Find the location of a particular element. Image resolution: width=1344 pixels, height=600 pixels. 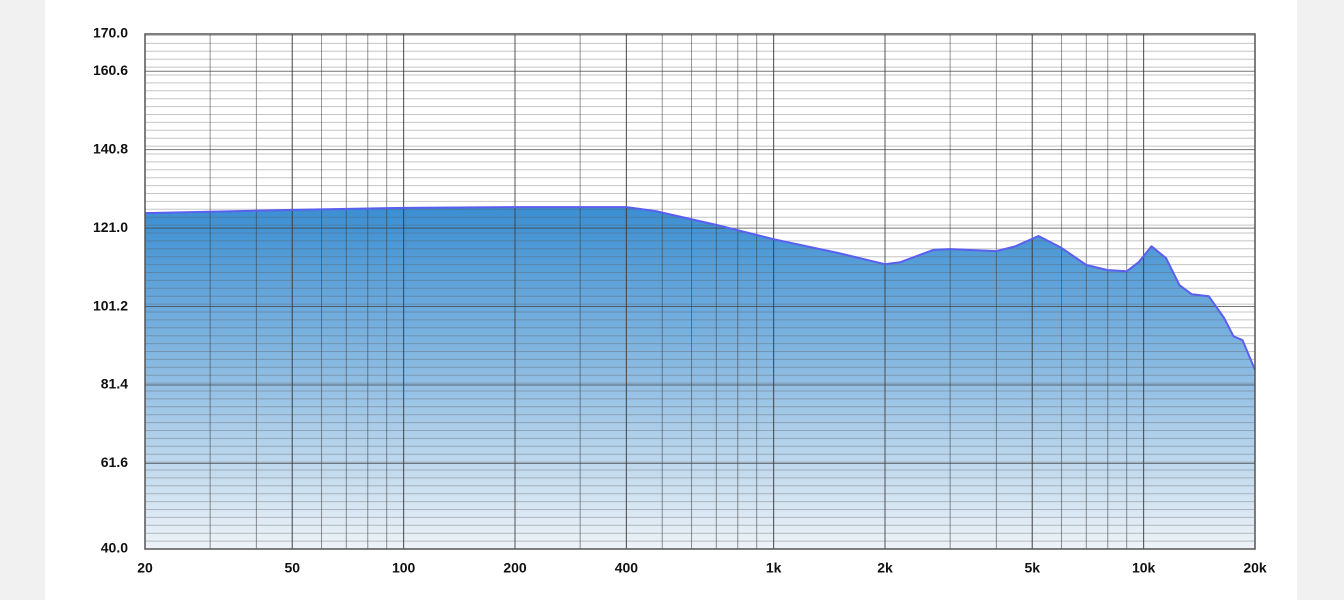

x-tick-label: 10k is located at coordinates (1144, 568).